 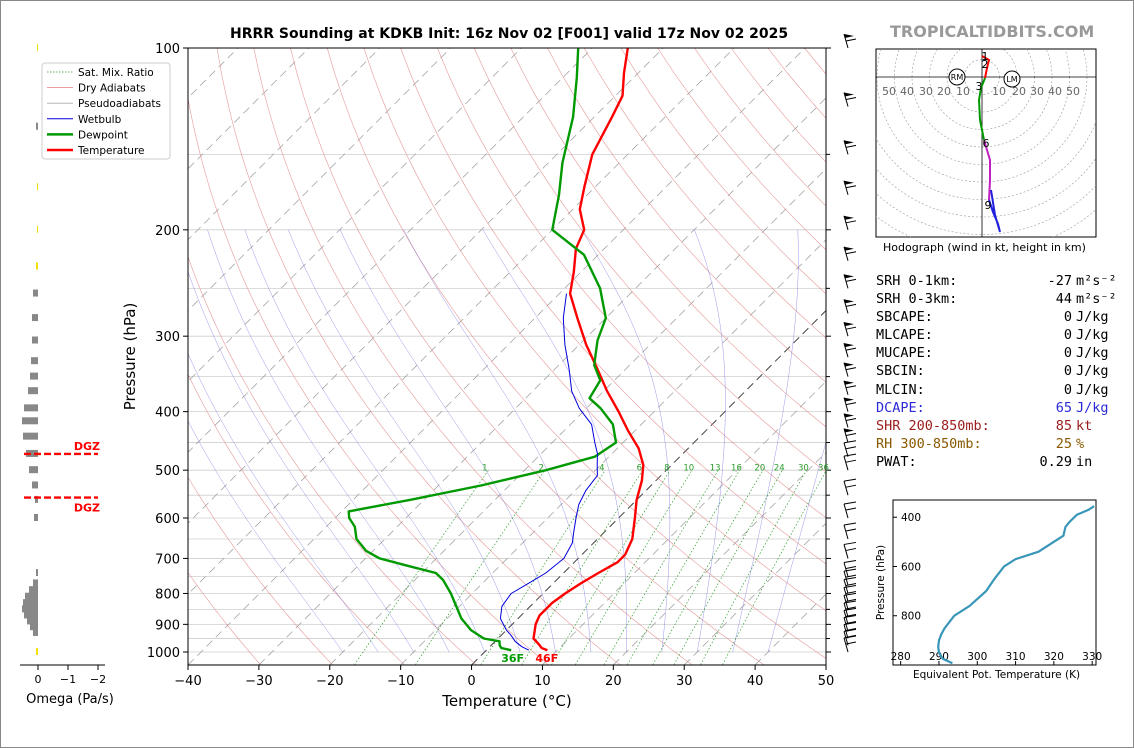 I want to click on parameter-value: 0, so click(x=1067, y=317).